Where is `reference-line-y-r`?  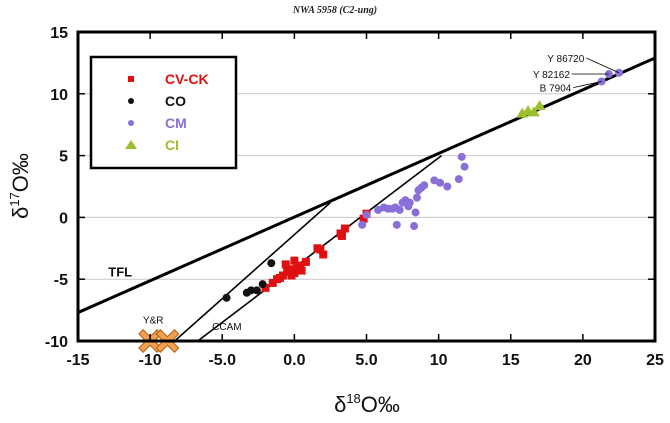
reference-line-y-r is located at coordinates (252, 271).